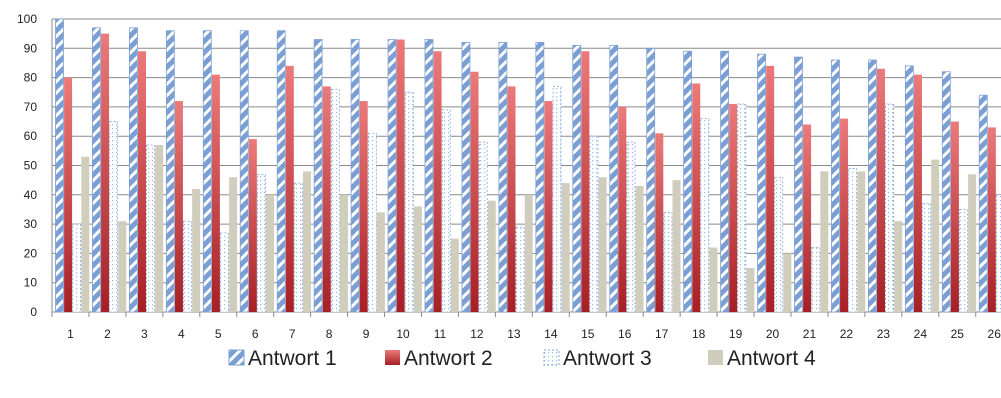  Describe the element at coordinates (477, 334) in the screenshot. I see `x-tick-label: 12` at that location.